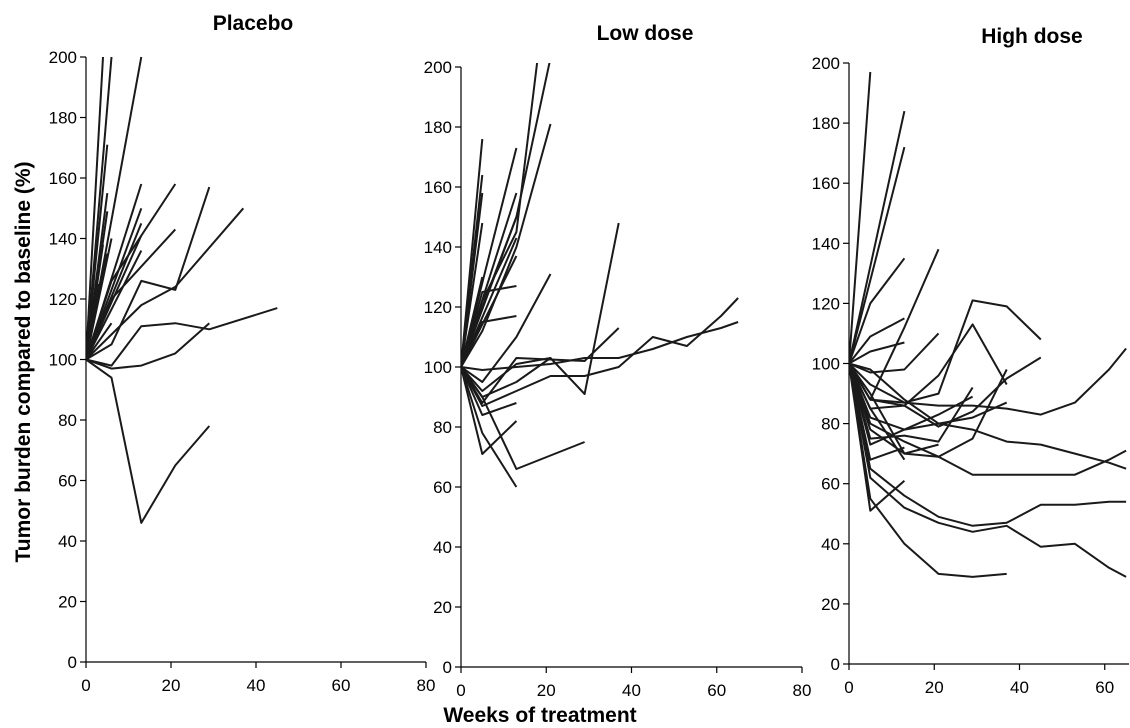 This screenshot has height=728, width=1130. I want to click on x-axis-title: Weeks of treatment, so click(539, 715).